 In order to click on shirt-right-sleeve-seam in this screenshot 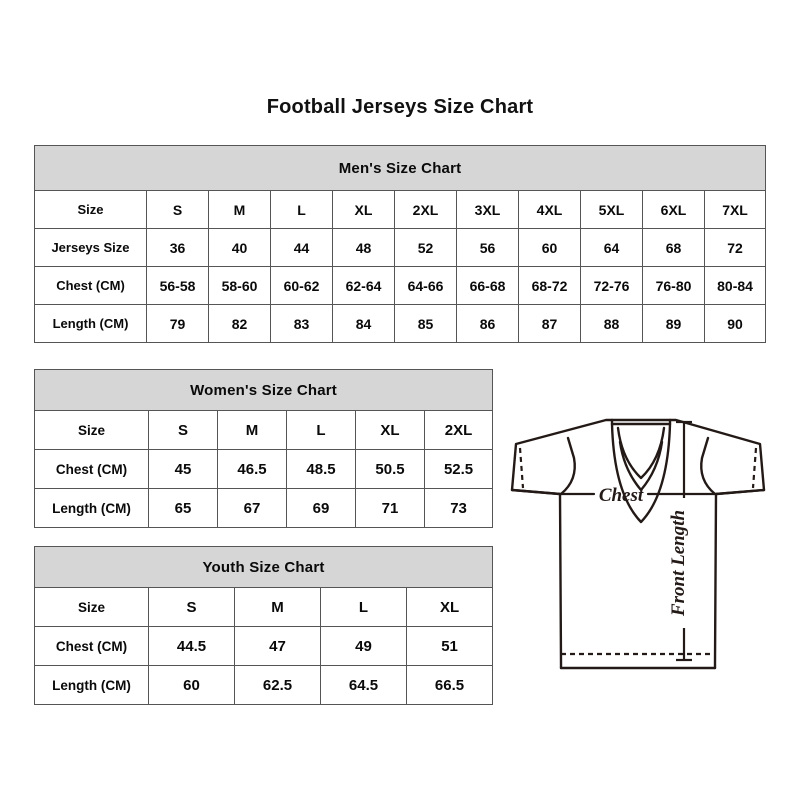, I will do `click(708, 466)`.